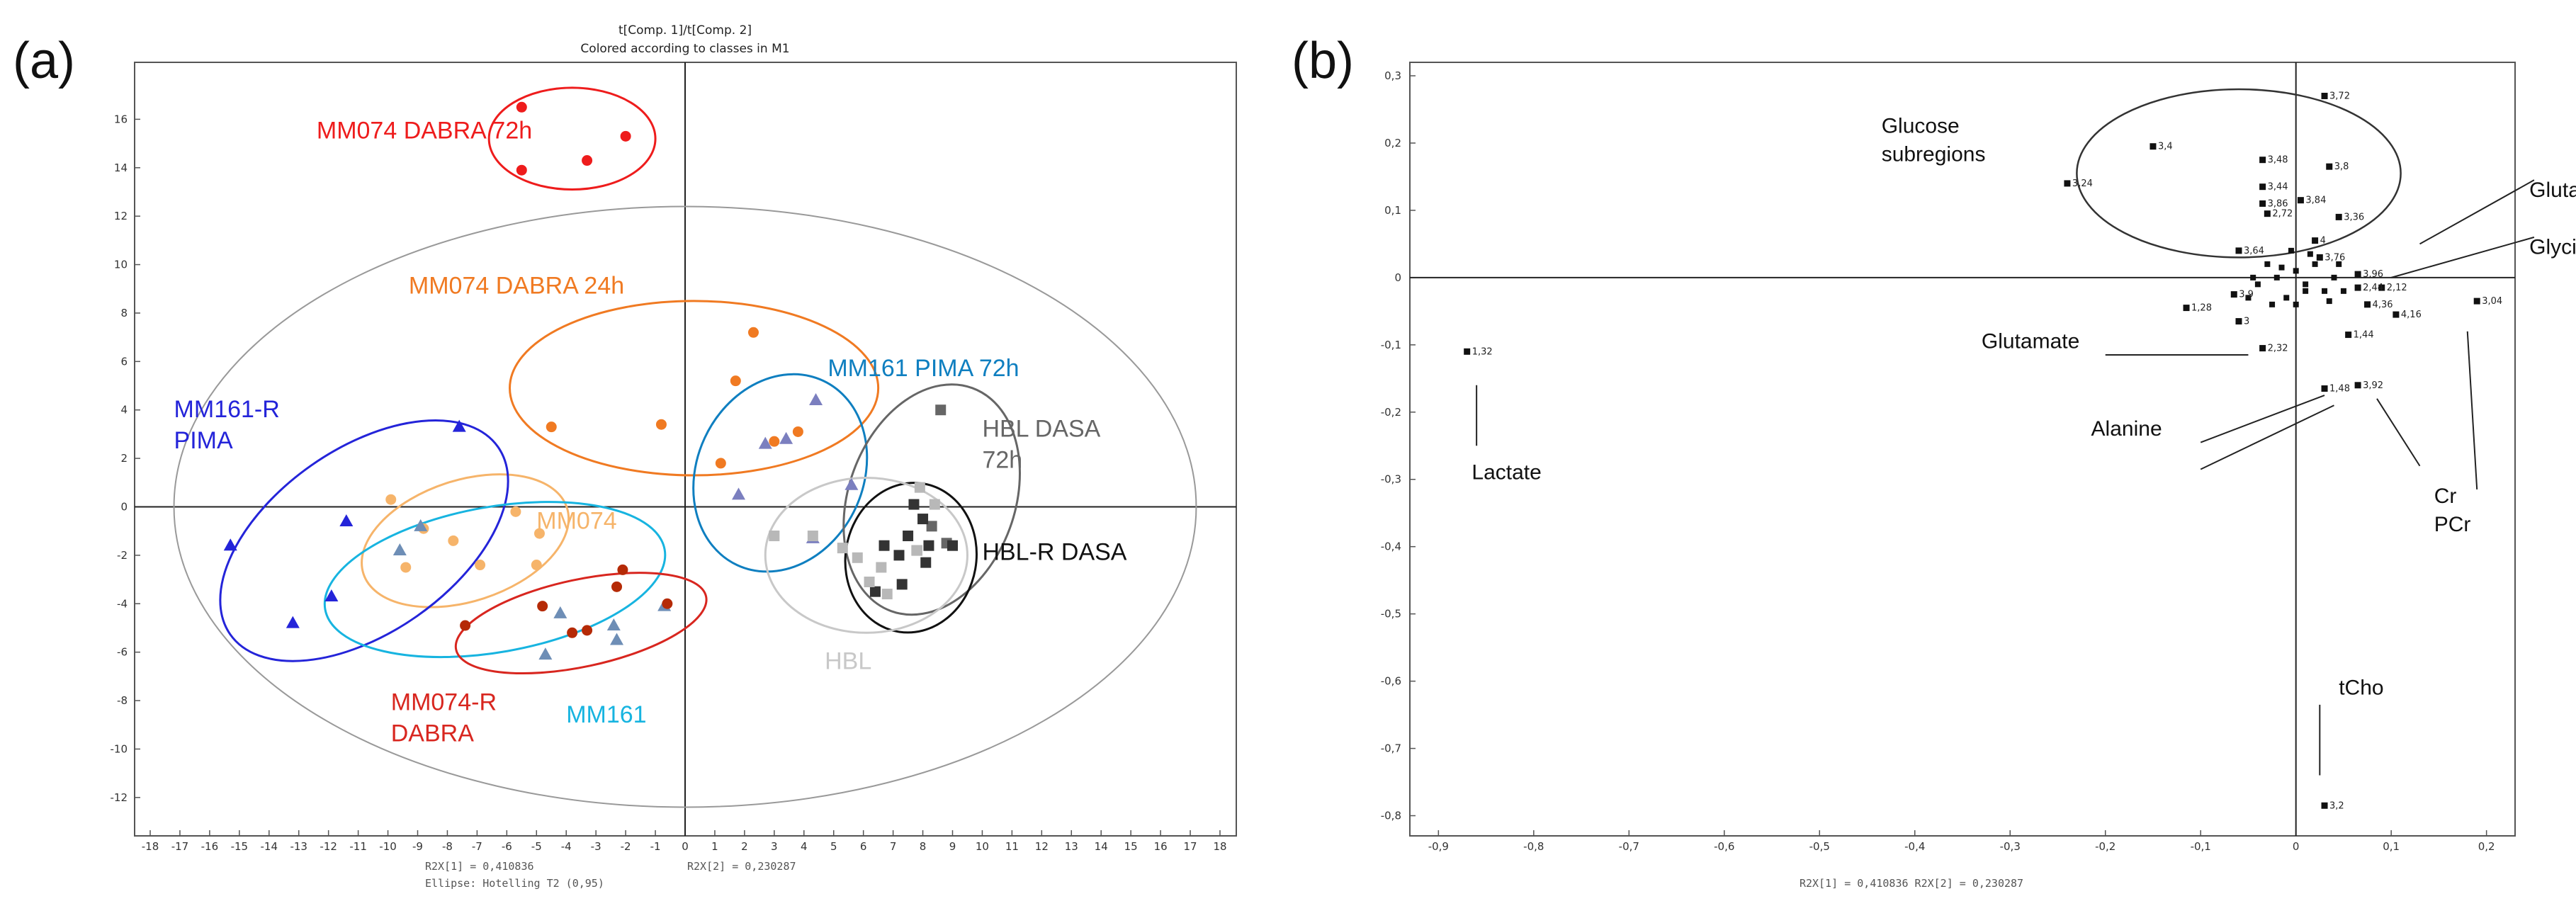  What do you see at coordinates (714, 846) in the screenshot?
I see `x-tick-label: 1` at bounding box center [714, 846].